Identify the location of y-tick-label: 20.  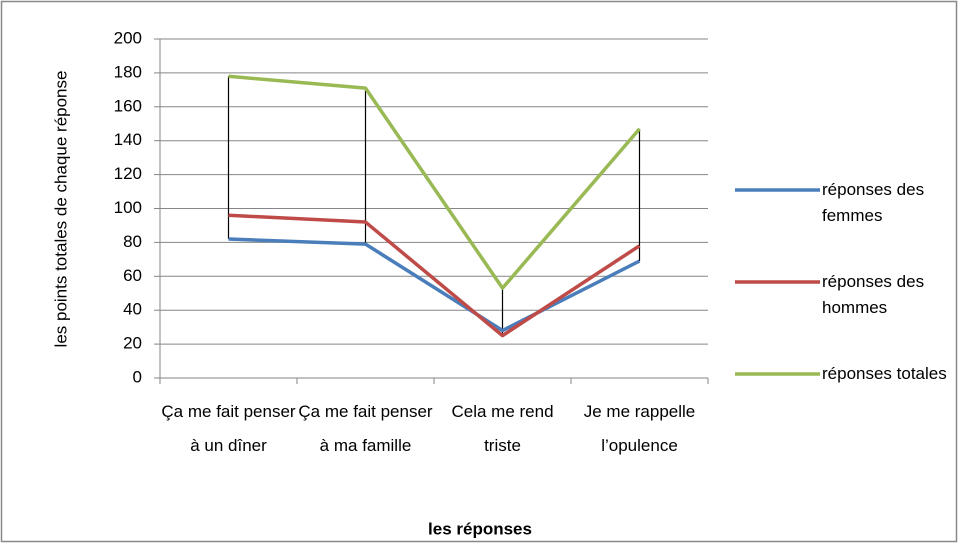
(132, 343).